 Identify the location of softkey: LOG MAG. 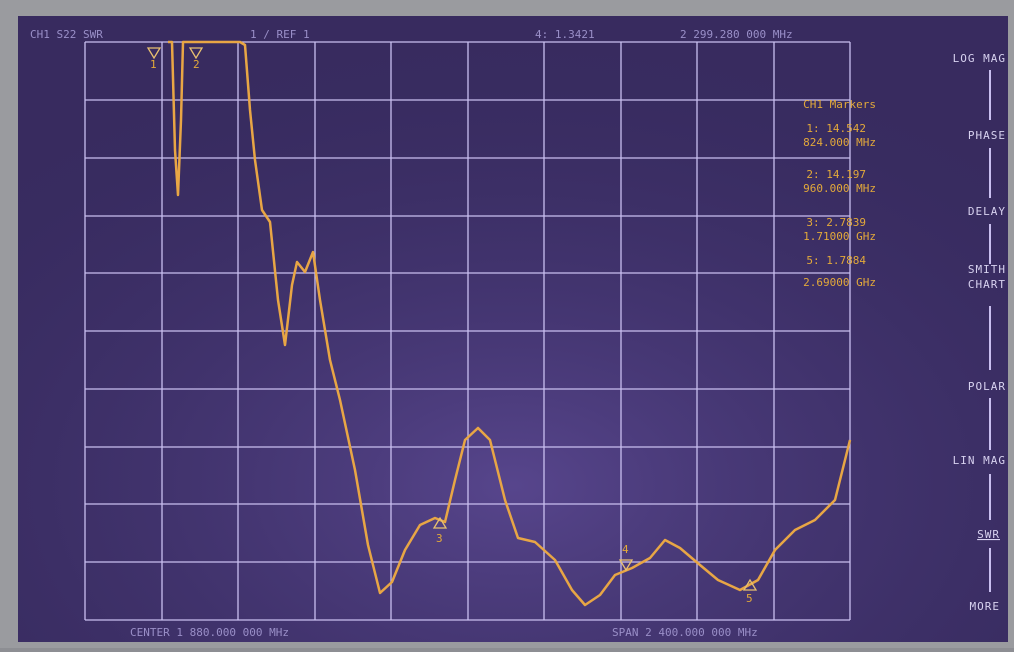
(979, 58).